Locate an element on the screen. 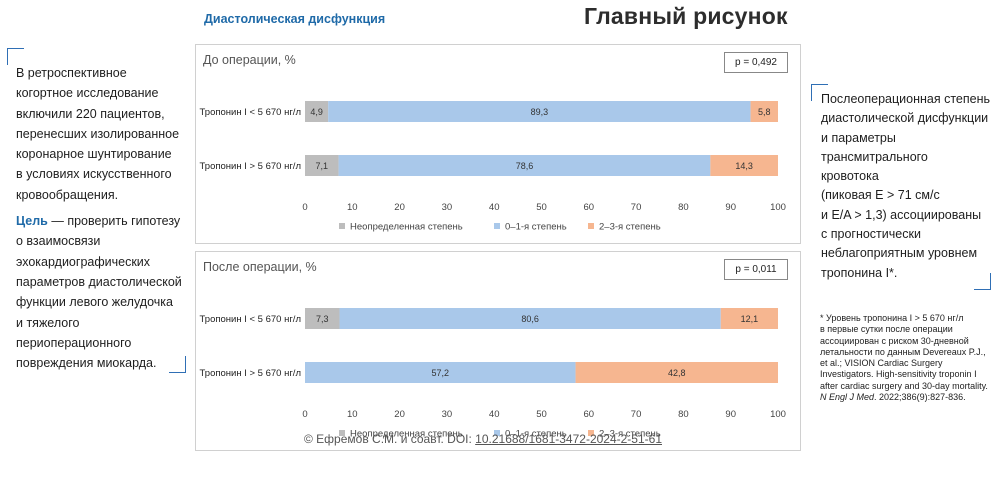 The image size is (1000, 479). corner-bracket-bottom-right-right is located at coordinates (982, 281).